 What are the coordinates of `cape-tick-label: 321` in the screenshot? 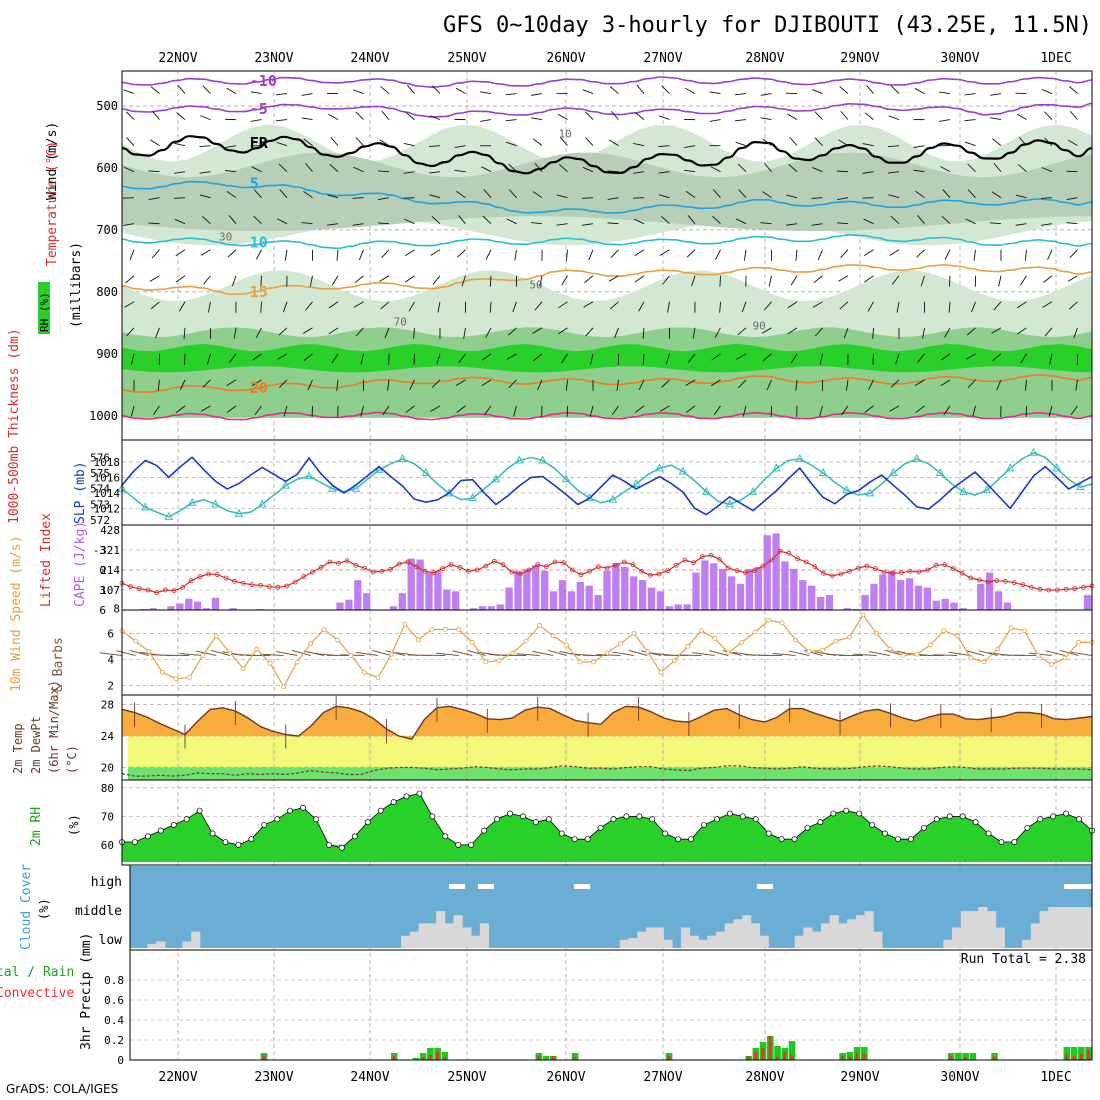 It's located at (110, 550).